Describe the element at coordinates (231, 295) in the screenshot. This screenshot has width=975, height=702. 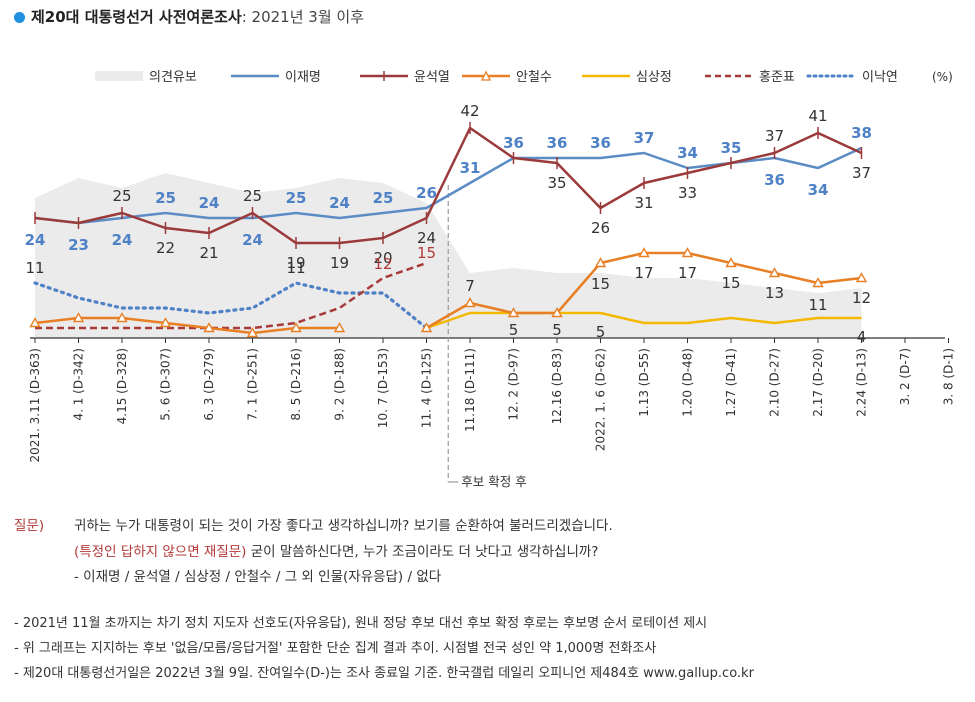
I see `series-line-hong` at that location.